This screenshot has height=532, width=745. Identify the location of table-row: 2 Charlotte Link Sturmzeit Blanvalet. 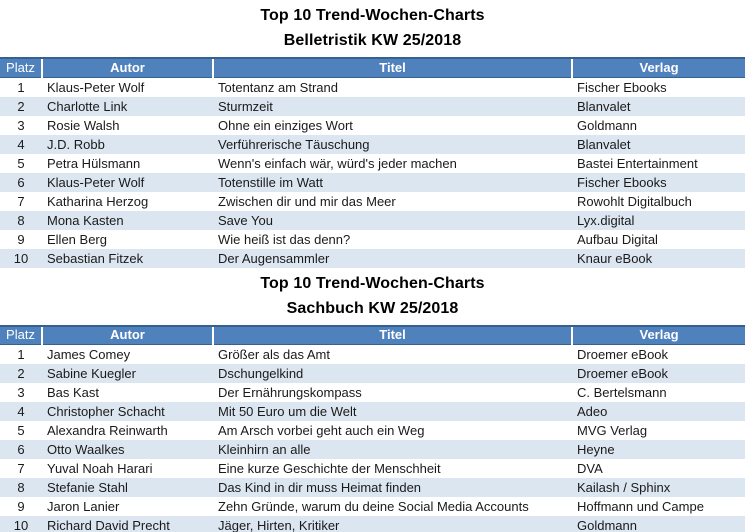
(372, 106).